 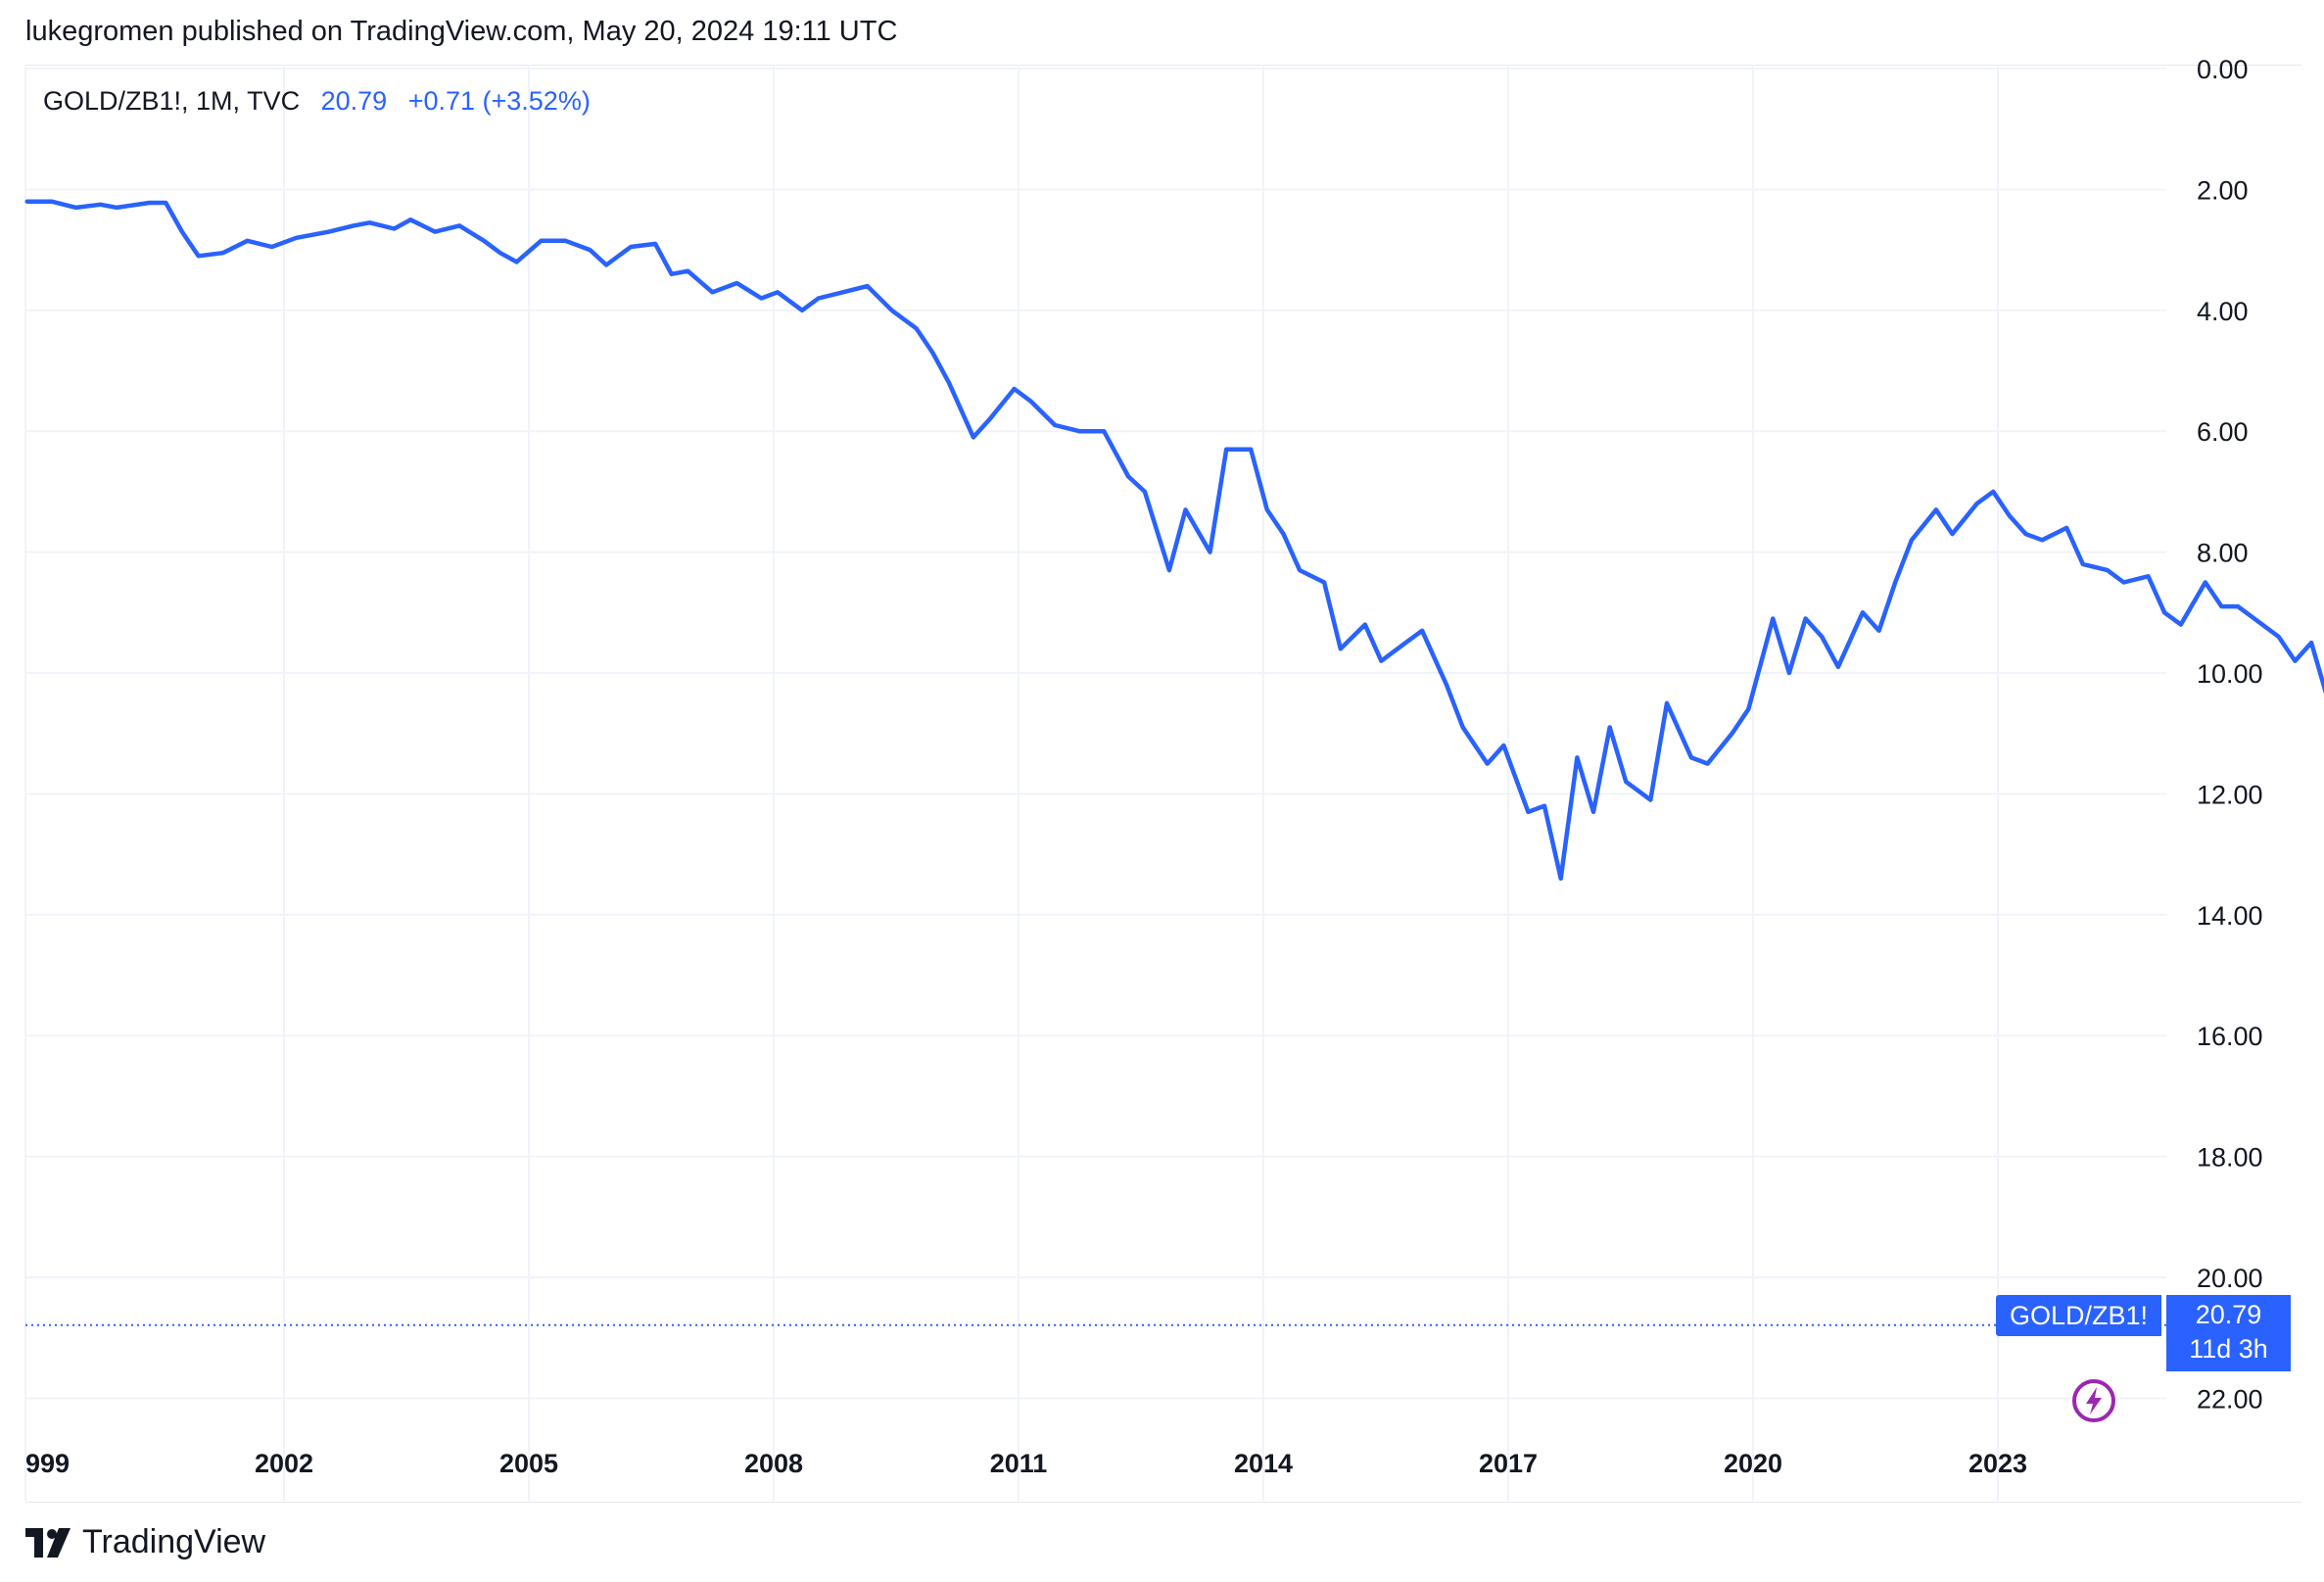 I want to click on x-axis: 999 2002 2005 2008 2011 2014 2017 2020 2023, so click(x=1026, y=1463).